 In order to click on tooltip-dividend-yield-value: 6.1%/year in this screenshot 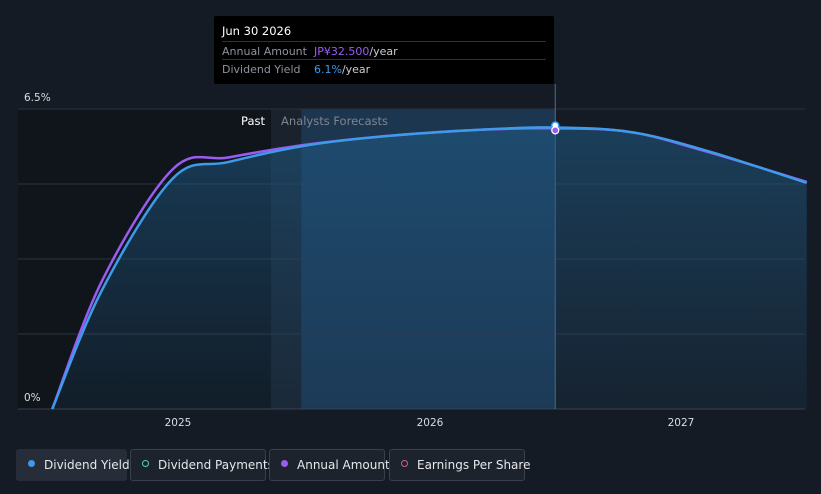, I will do `click(342, 69)`.